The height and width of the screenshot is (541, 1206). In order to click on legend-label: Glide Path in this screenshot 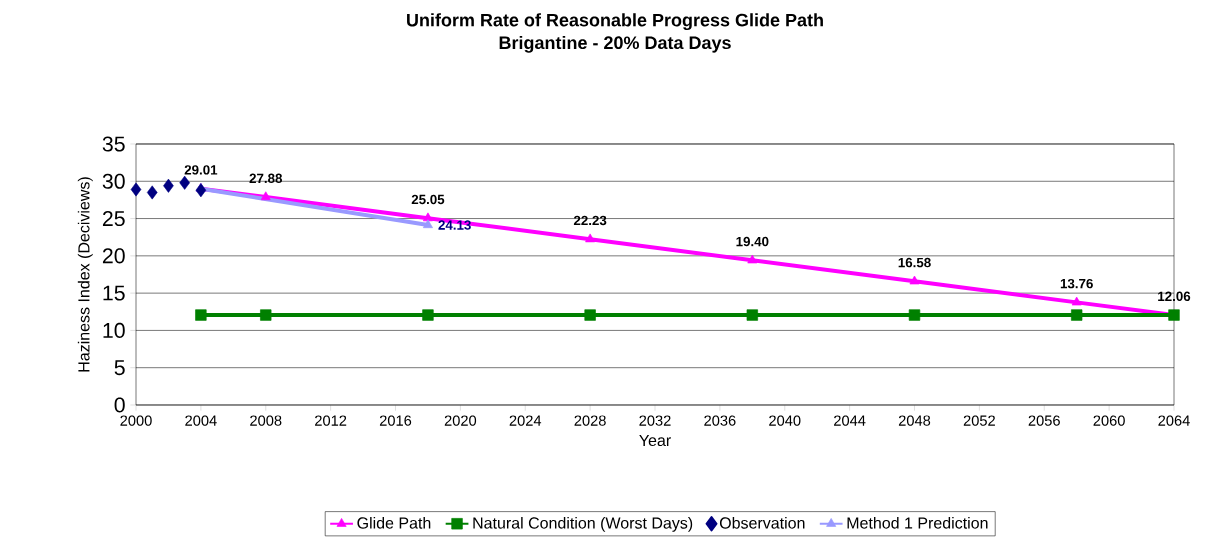, I will do `click(394, 522)`.